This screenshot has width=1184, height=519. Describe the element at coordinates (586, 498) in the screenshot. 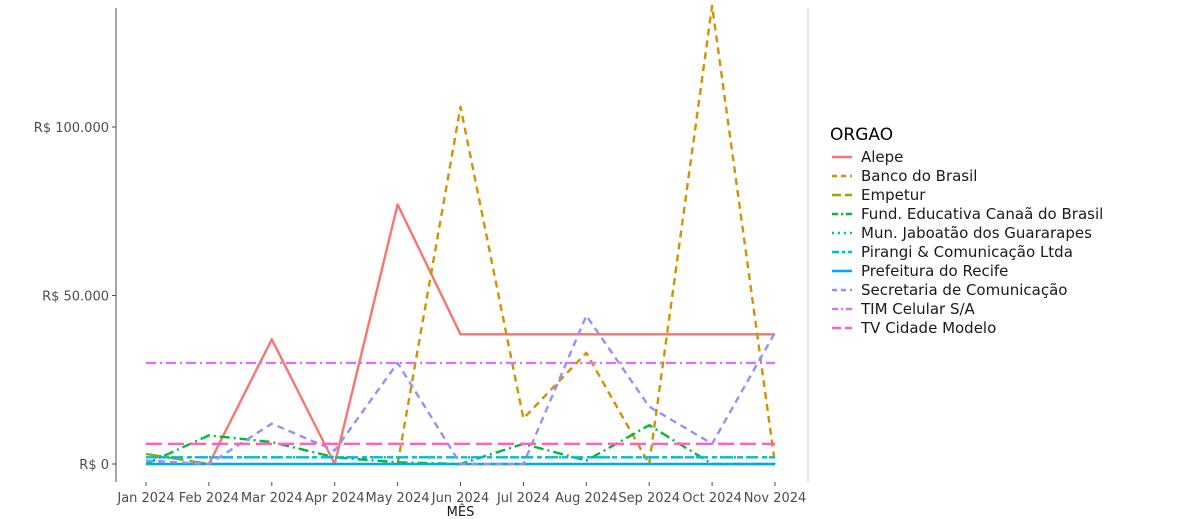

I see `x-tick-label: Aug 2024` at that location.